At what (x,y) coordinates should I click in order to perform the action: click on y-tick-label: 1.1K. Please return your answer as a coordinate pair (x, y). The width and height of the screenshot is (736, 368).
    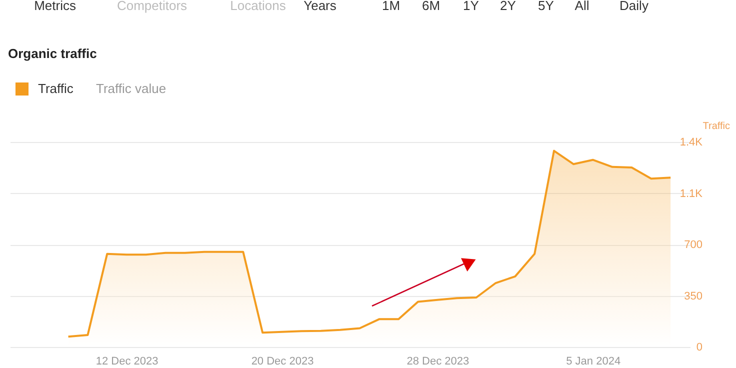
    Looking at the image, I should click on (692, 194).